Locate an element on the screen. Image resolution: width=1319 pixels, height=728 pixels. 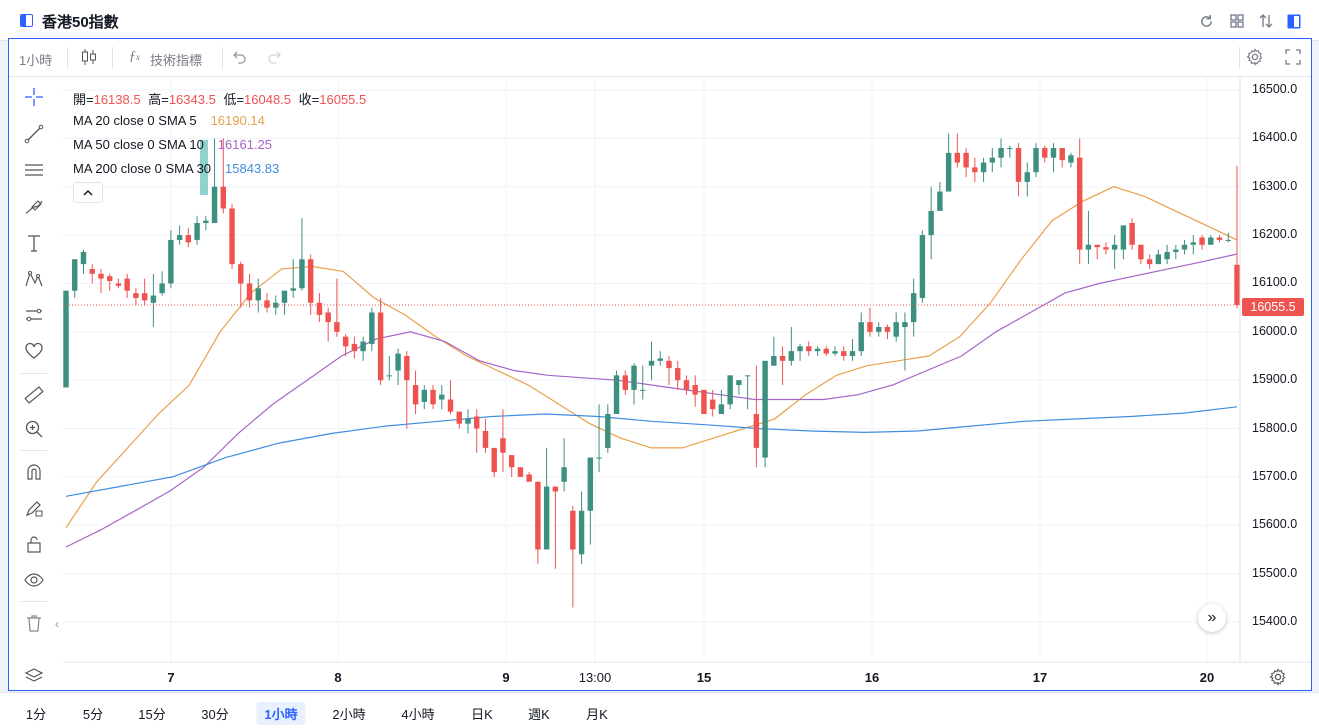
time-tick-label: 17 is located at coordinates (1040, 677).